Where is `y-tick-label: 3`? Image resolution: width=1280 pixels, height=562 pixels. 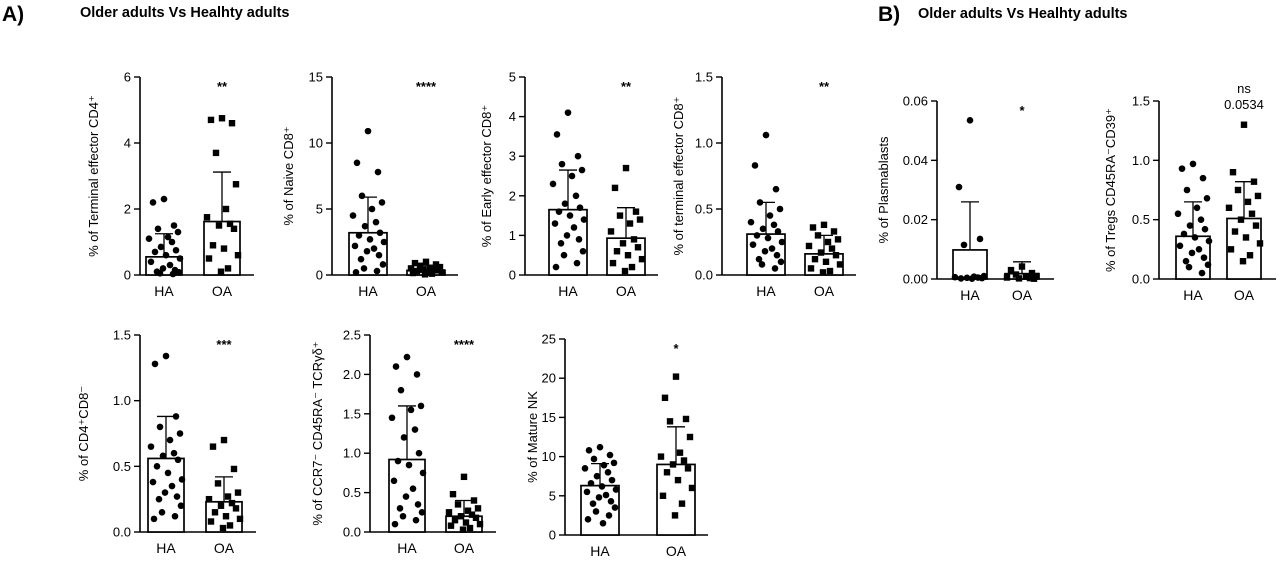 y-tick-label: 3 is located at coordinates (512, 156).